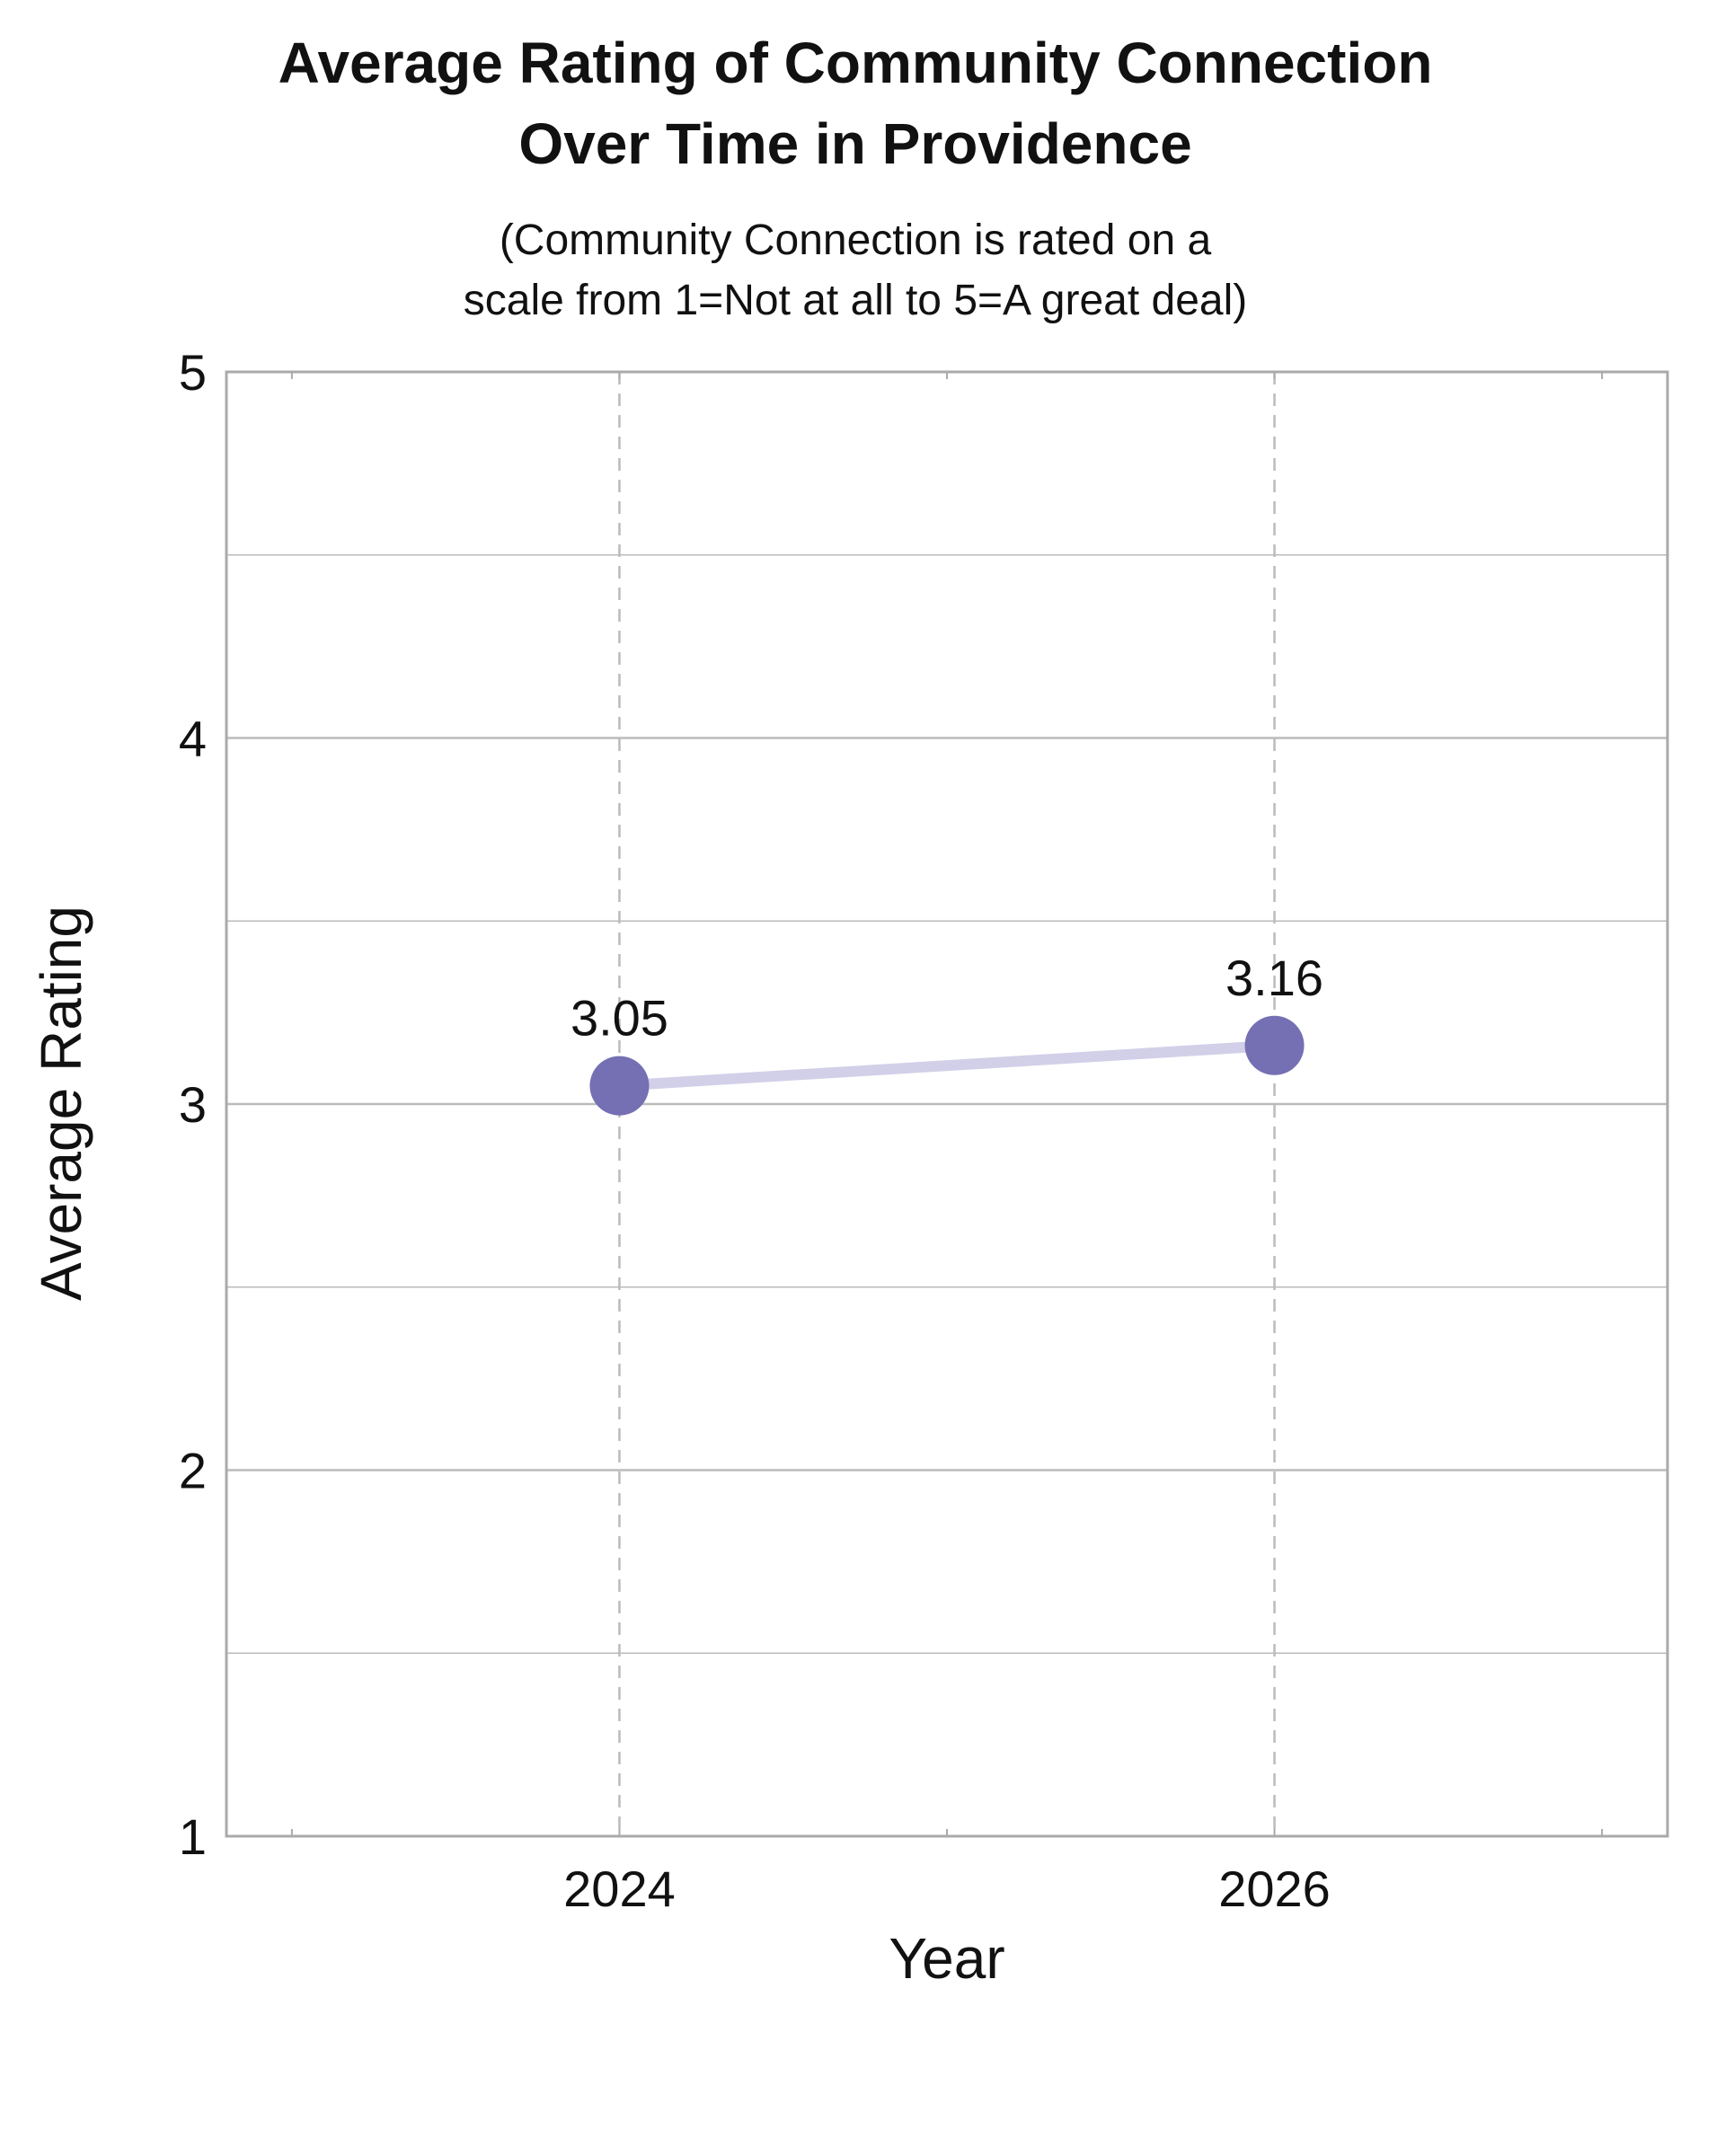 This screenshot has width=1725, height=2156. I want to click on series-line, so click(947, 1065).